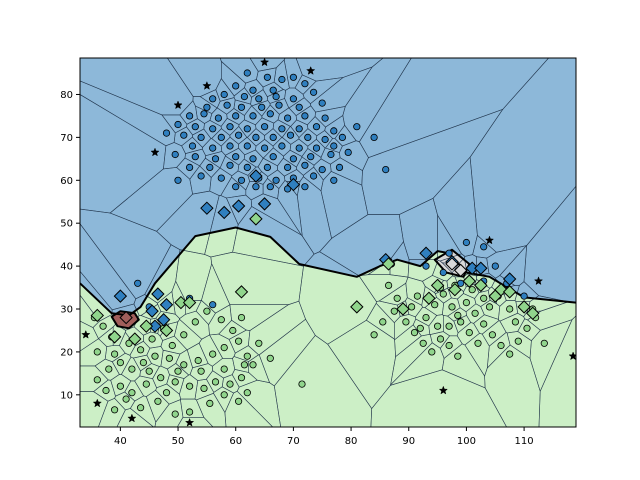 This screenshot has height=480, width=640. What do you see at coordinates (66, 95) in the screenshot?
I see `y-tick-label: 80` at bounding box center [66, 95].